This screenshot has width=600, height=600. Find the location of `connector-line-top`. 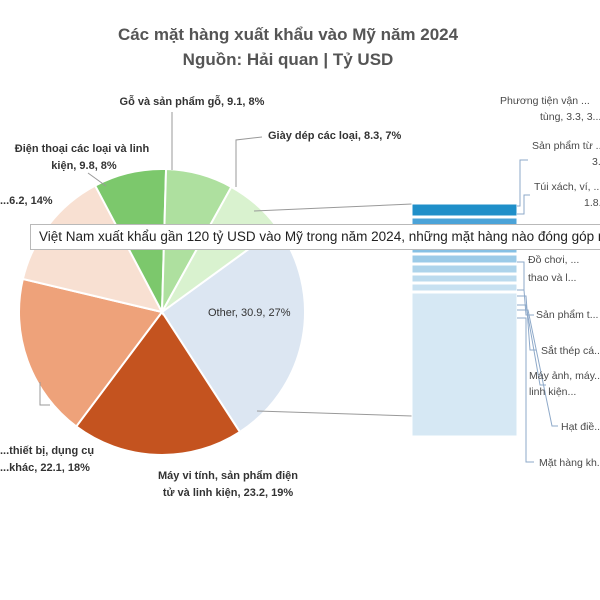

connector-line-top is located at coordinates (333, 207).